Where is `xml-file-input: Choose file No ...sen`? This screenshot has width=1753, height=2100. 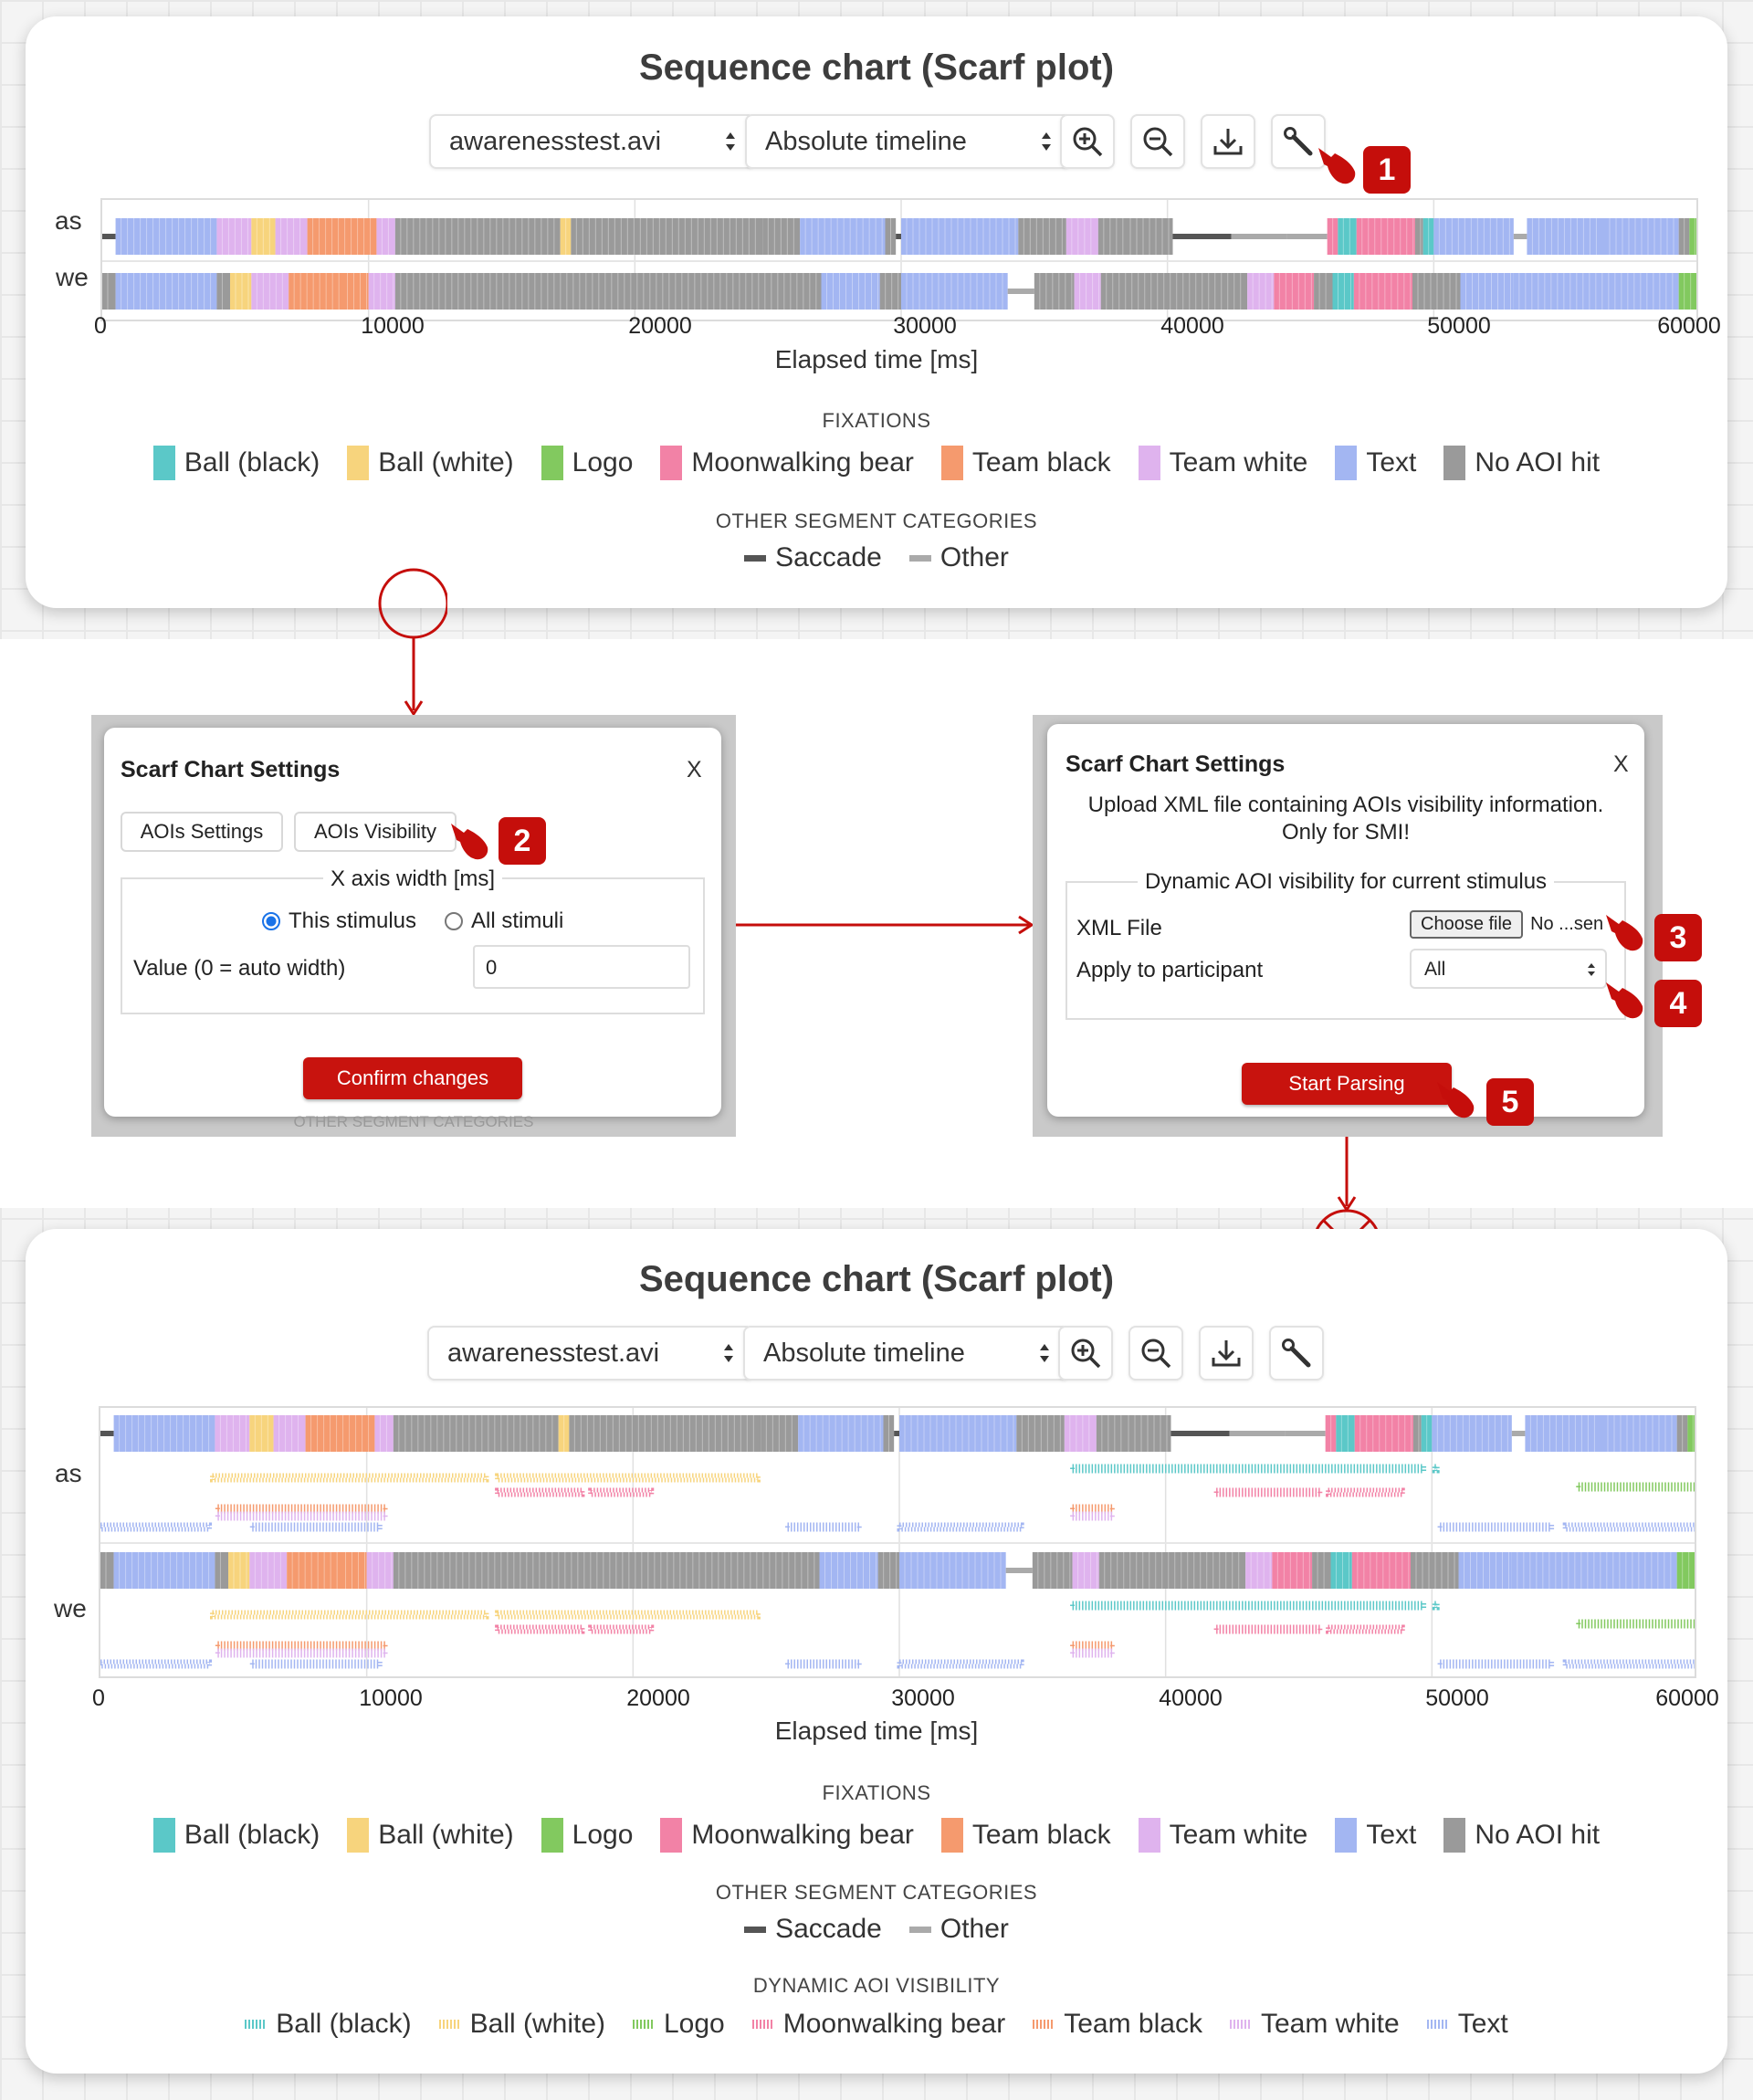 xml-file-input: Choose file No ...sen is located at coordinates (1514, 924).